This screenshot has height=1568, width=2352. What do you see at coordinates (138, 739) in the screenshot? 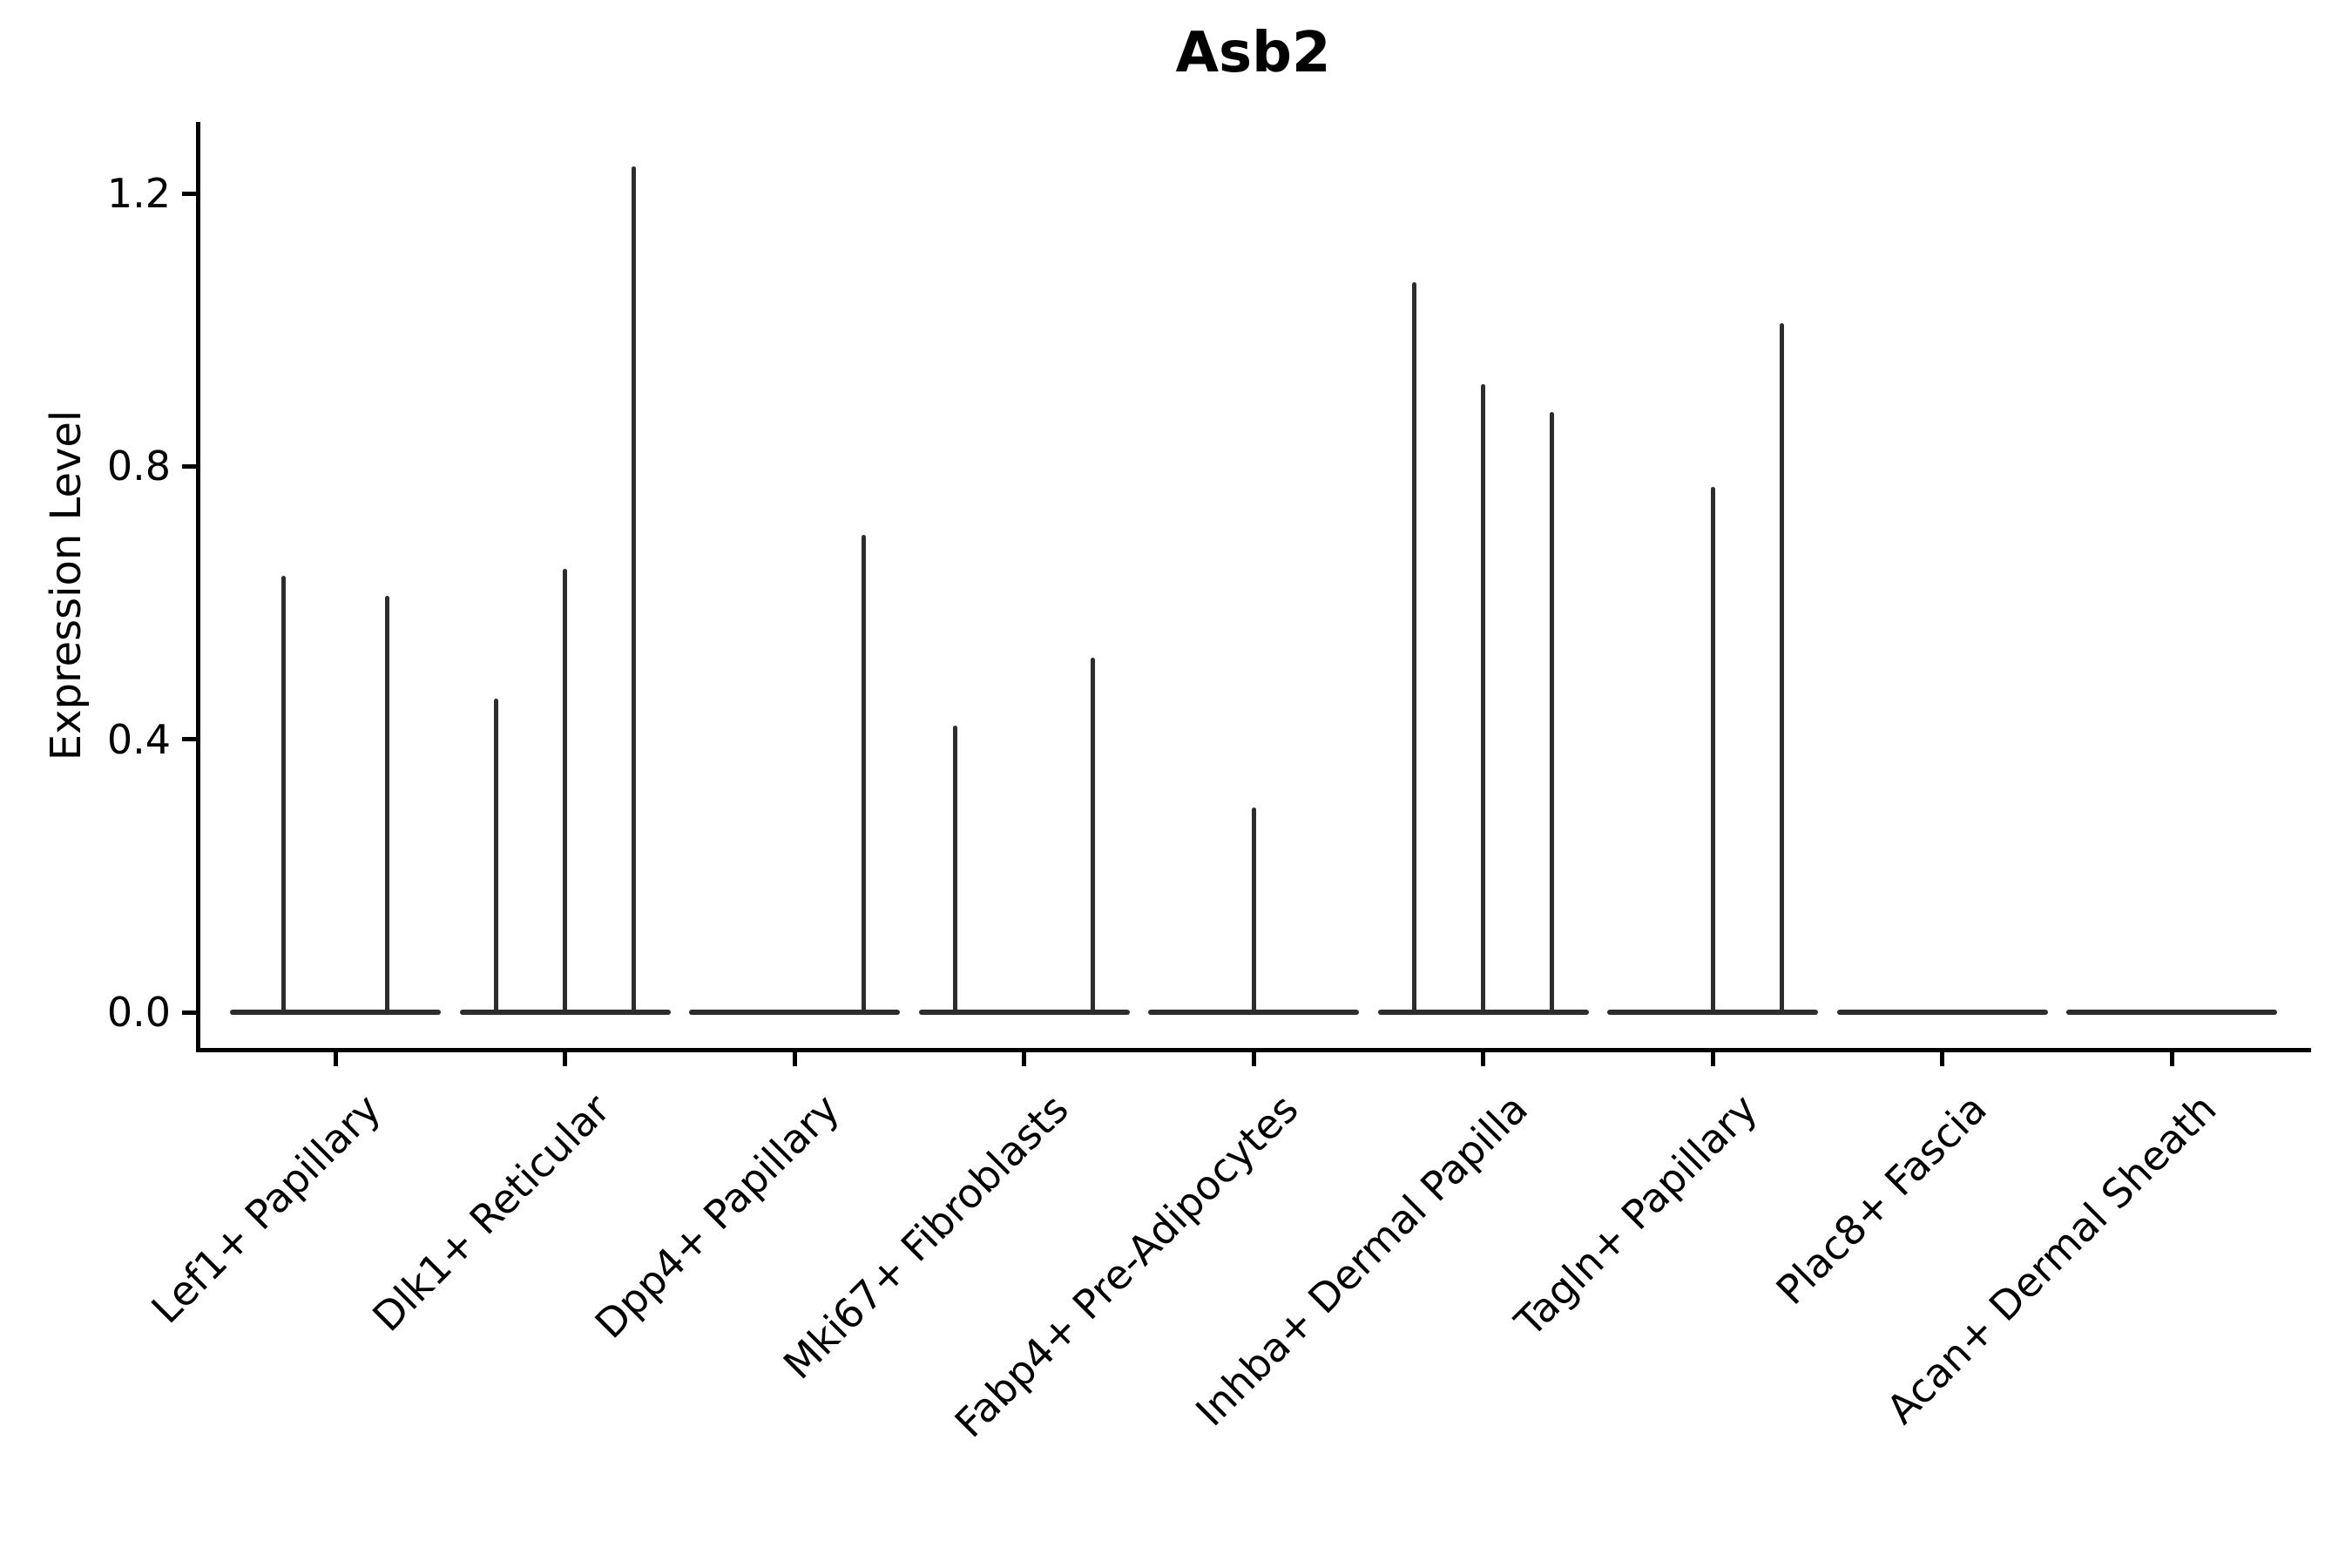
I see `y-tick-label: 0.4` at bounding box center [138, 739].